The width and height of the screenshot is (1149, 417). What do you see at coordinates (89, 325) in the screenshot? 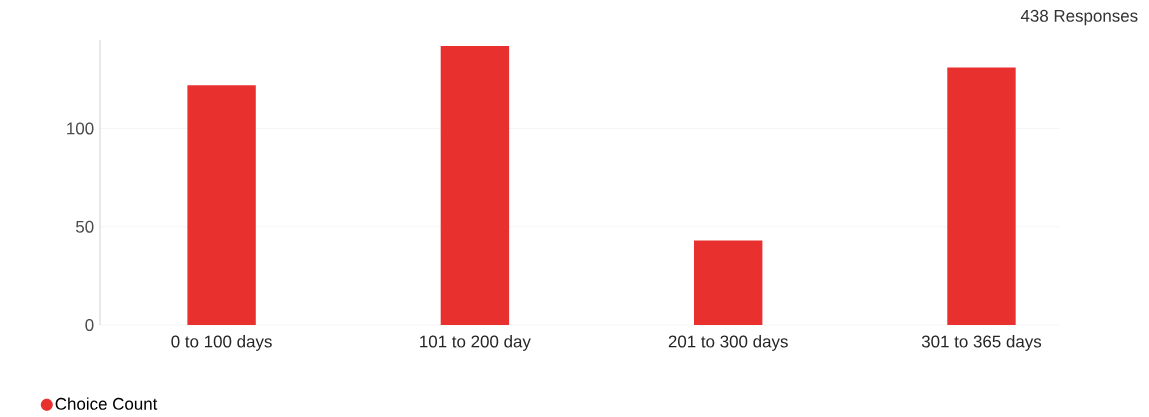
I see `y-tick-label: 0` at bounding box center [89, 325].